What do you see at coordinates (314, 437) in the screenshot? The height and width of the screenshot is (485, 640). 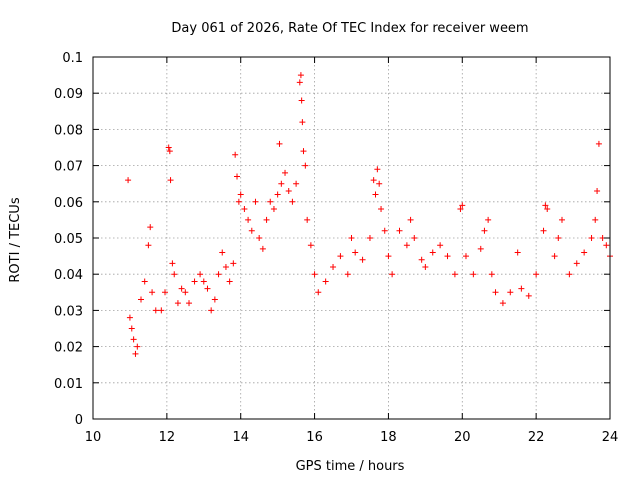 I see `x-tick-label: 16` at bounding box center [314, 437].